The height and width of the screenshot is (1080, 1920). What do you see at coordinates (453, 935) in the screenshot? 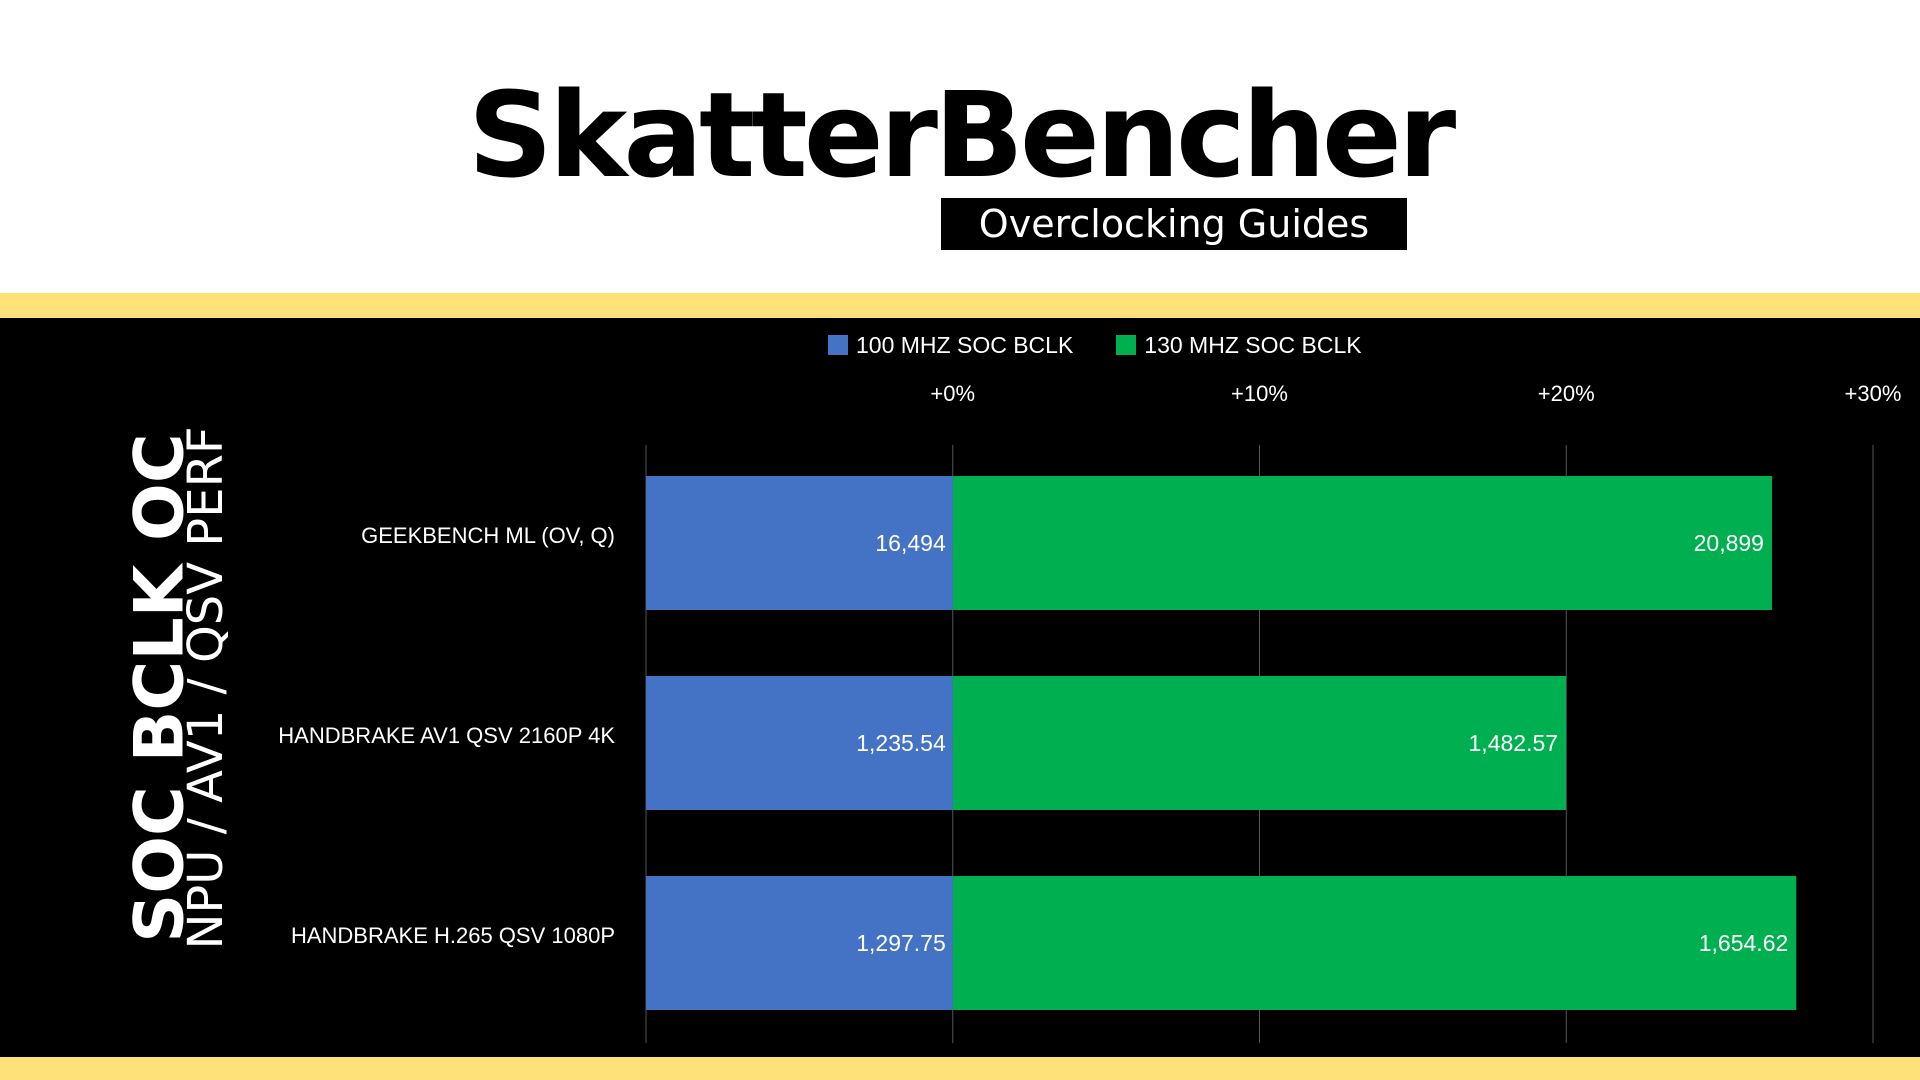
I see `category-label: HANDBRAKE H.265 QSV 1080P` at bounding box center [453, 935].